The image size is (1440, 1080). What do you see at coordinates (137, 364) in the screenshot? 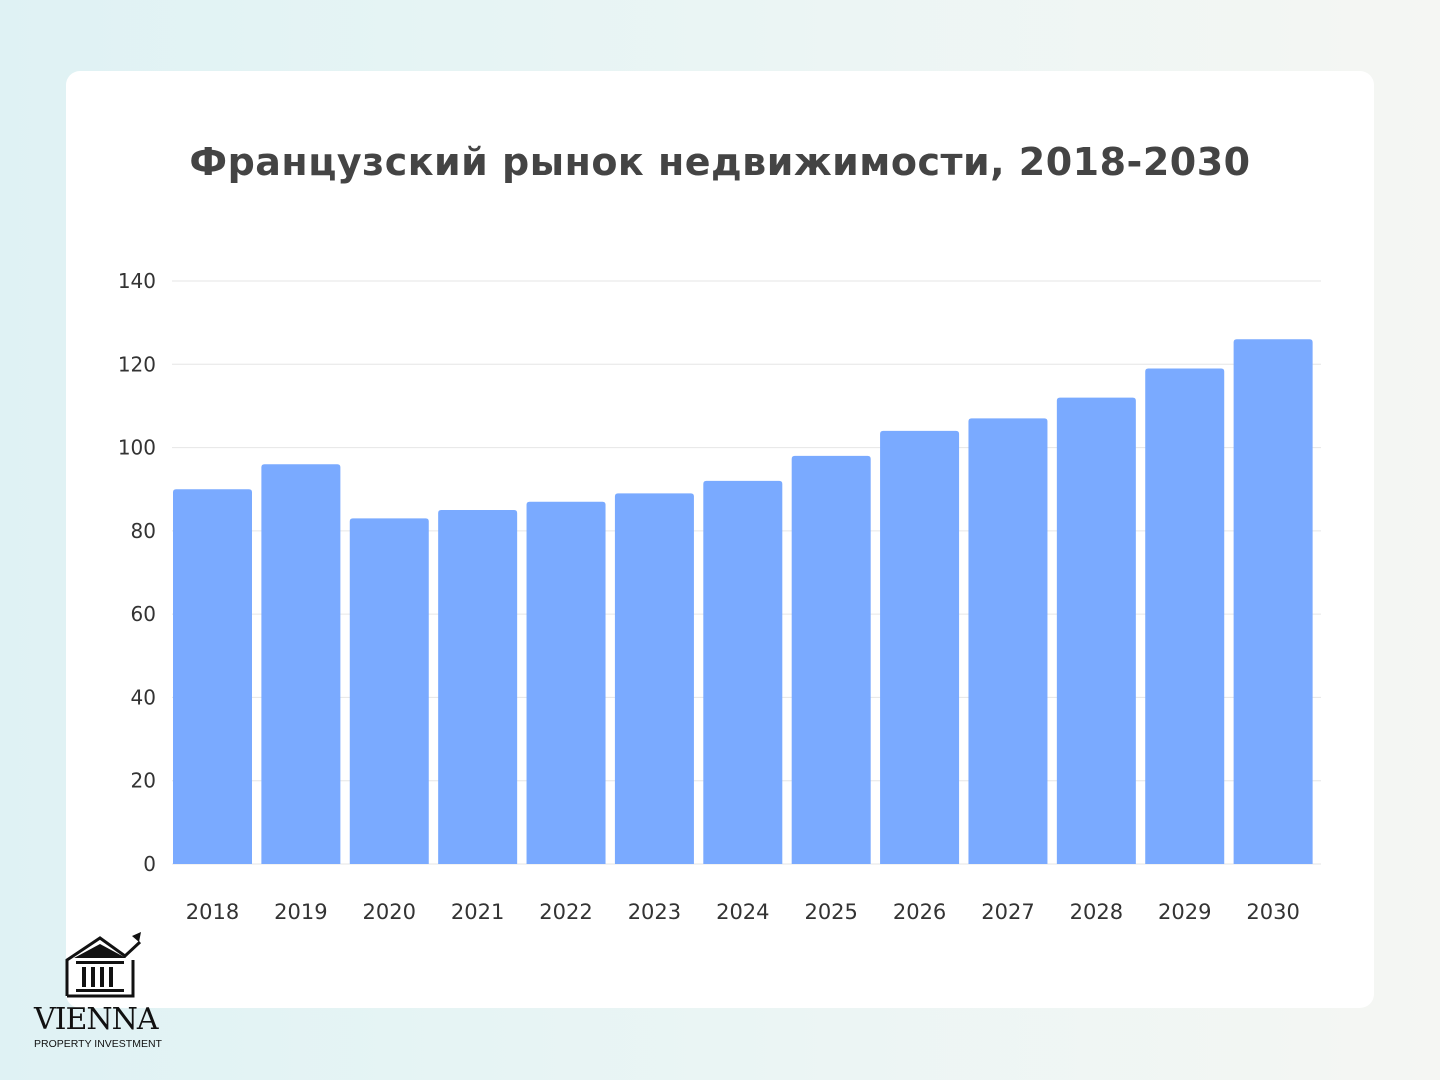
I see `y-tick-label: 120` at bounding box center [137, 364].